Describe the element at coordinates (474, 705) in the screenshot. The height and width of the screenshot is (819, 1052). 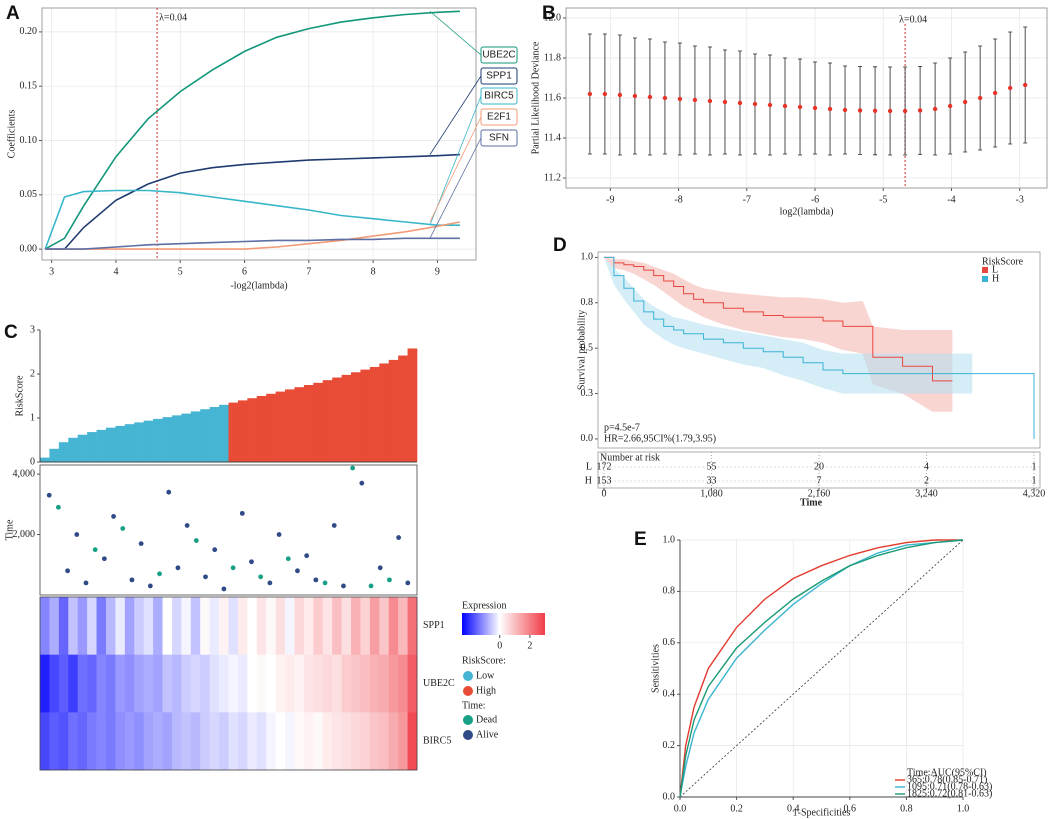
I see `legend-title: Time:` at that location.